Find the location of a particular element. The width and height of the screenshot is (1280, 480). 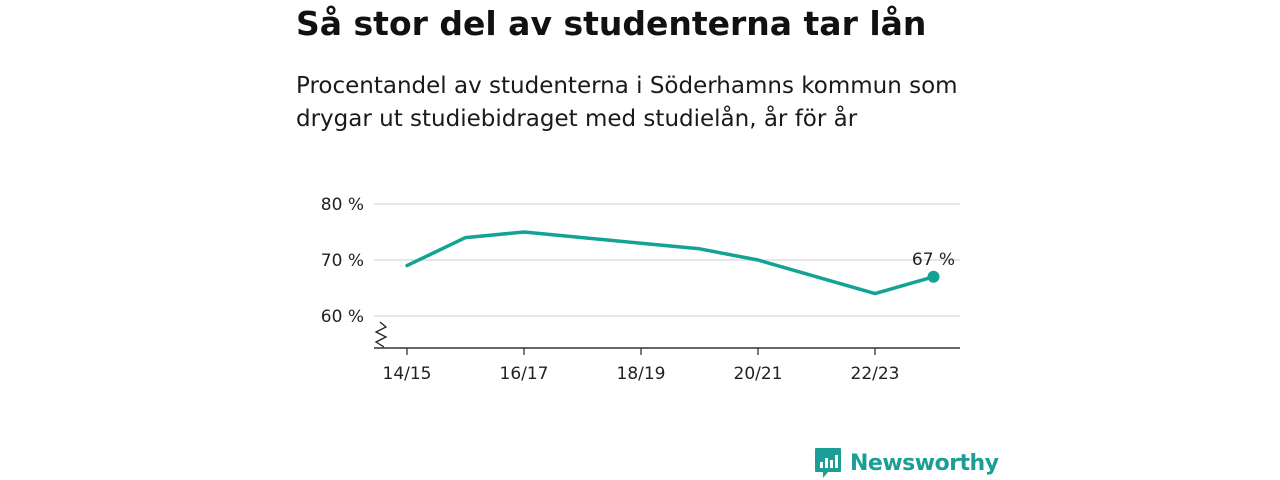

x-tick-label-16-17: 16/17 is located at coordinates (524, 374).